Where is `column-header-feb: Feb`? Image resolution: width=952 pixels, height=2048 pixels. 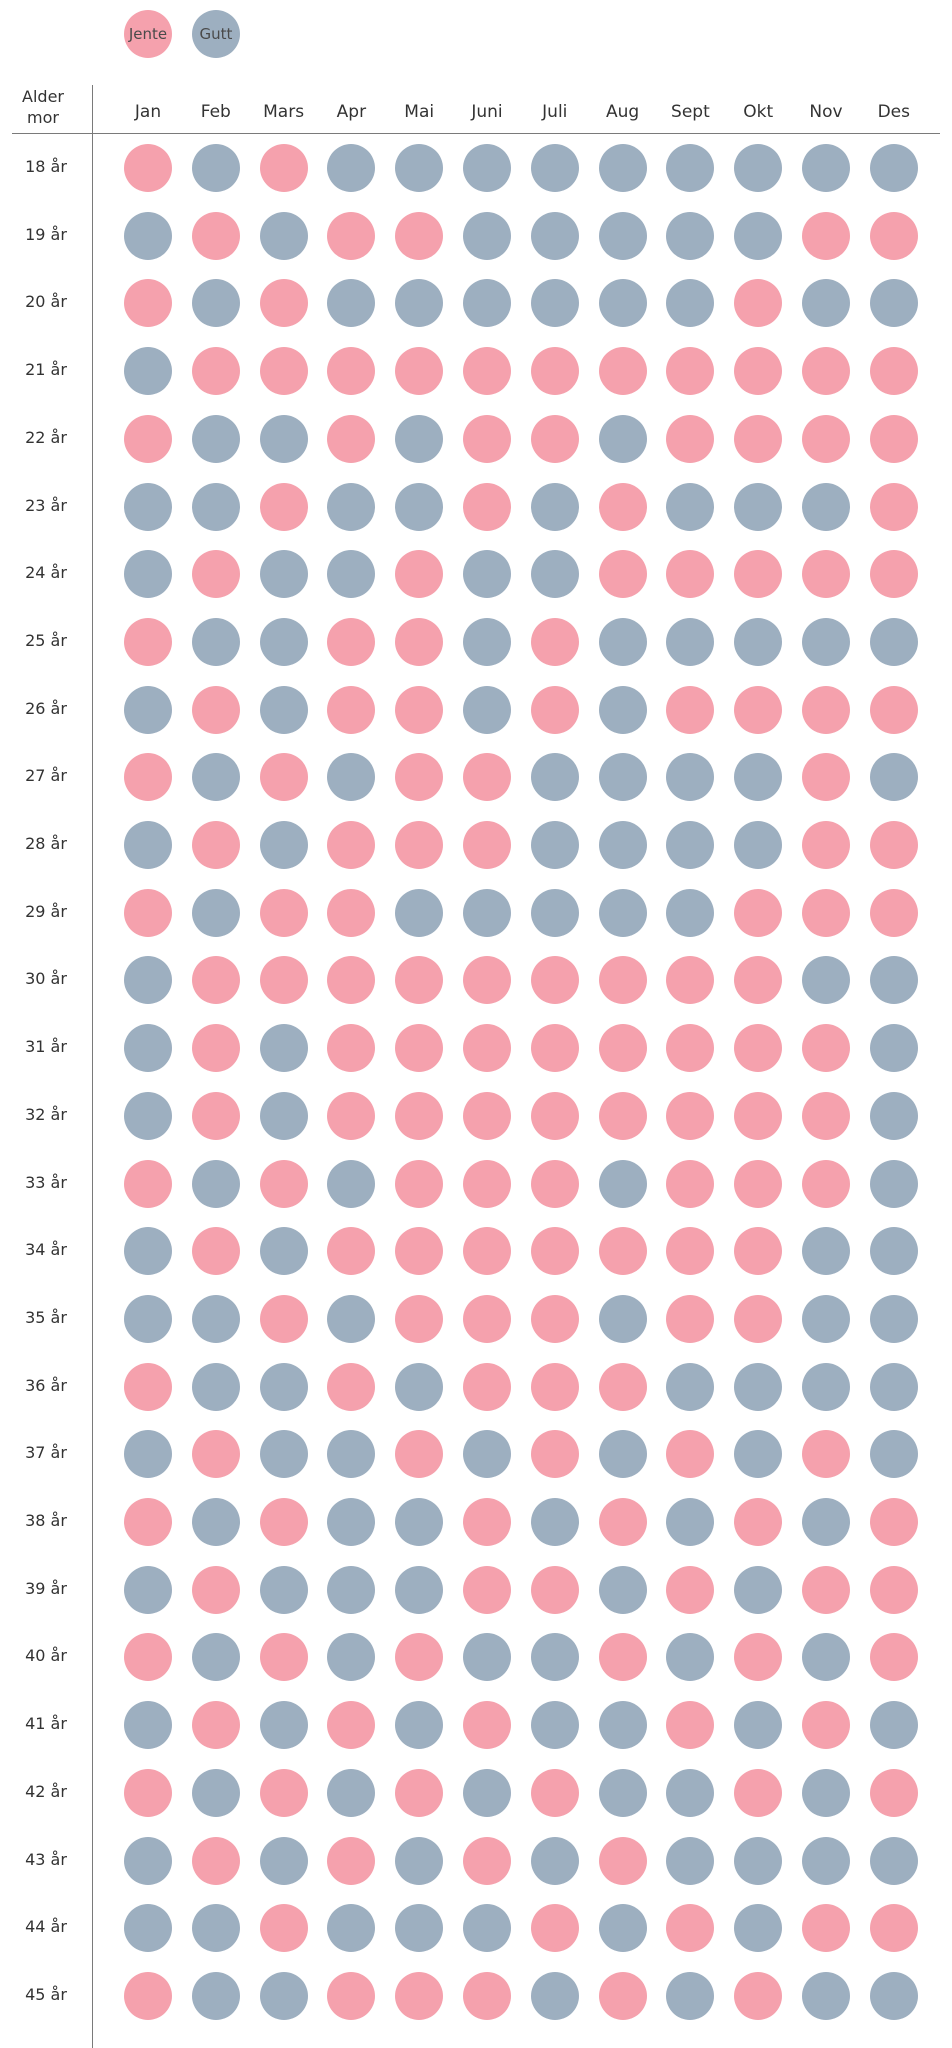
column-header-feb: Feb is located at coordinates (215, 112).